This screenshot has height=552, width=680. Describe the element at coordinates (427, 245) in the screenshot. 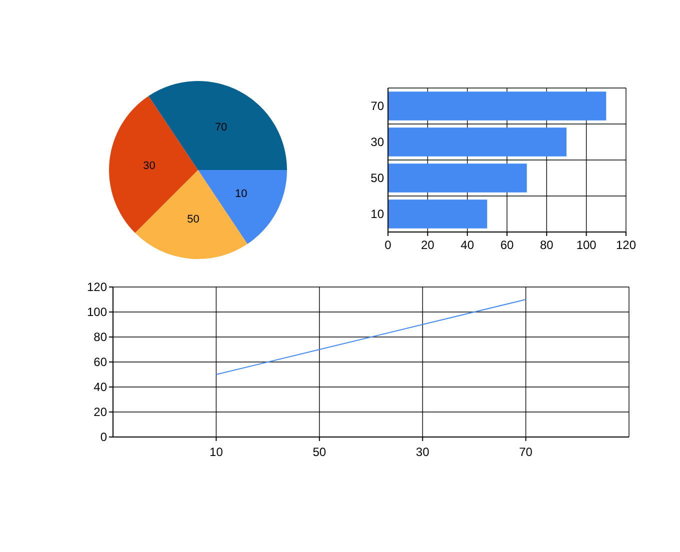

I see `x-tick-label: 20` at that location.